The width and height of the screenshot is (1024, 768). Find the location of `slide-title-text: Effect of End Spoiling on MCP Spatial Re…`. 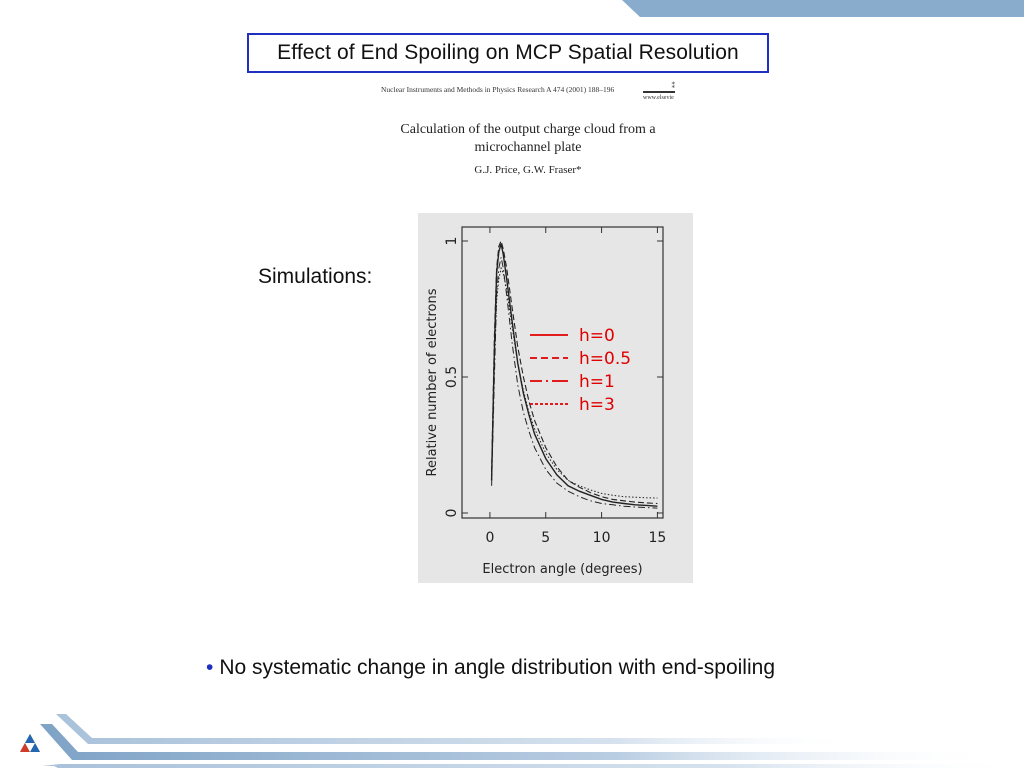

slide-title-text: Effect of End Spoiling on MCP Spatial Re… is located at coordinates (508, 52).